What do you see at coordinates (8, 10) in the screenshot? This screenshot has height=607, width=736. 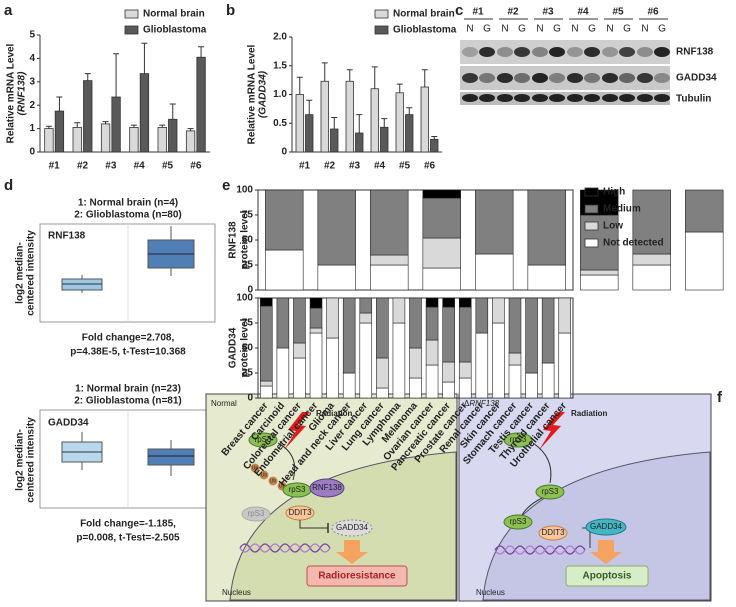 I see `panel-label: a` at bounding box center [8, 10].